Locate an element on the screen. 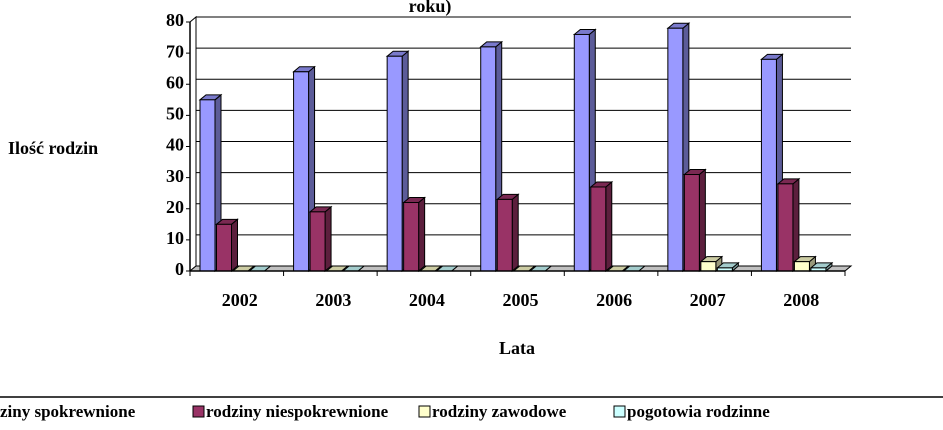  x-tick-label: 2008 is located at coordinates (801, 300).